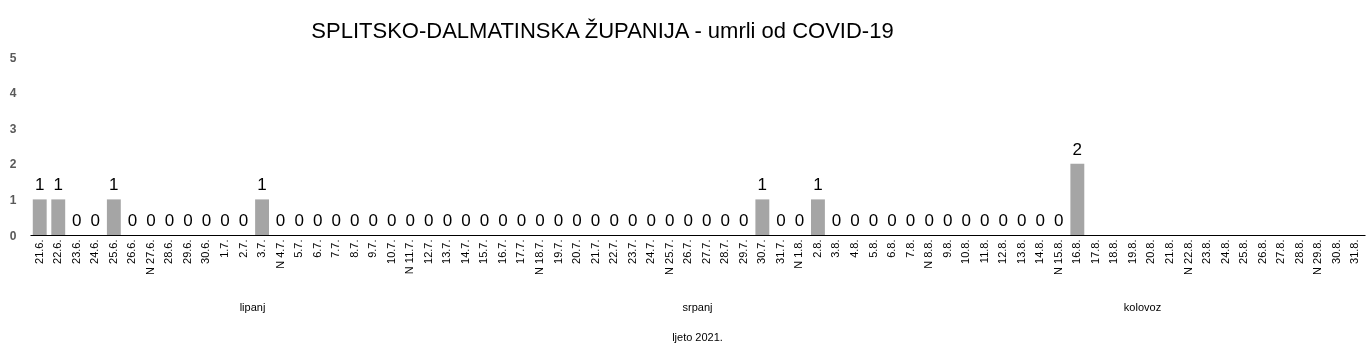  I want to click on x-tick-label: 27.8., so click(1280, 251).